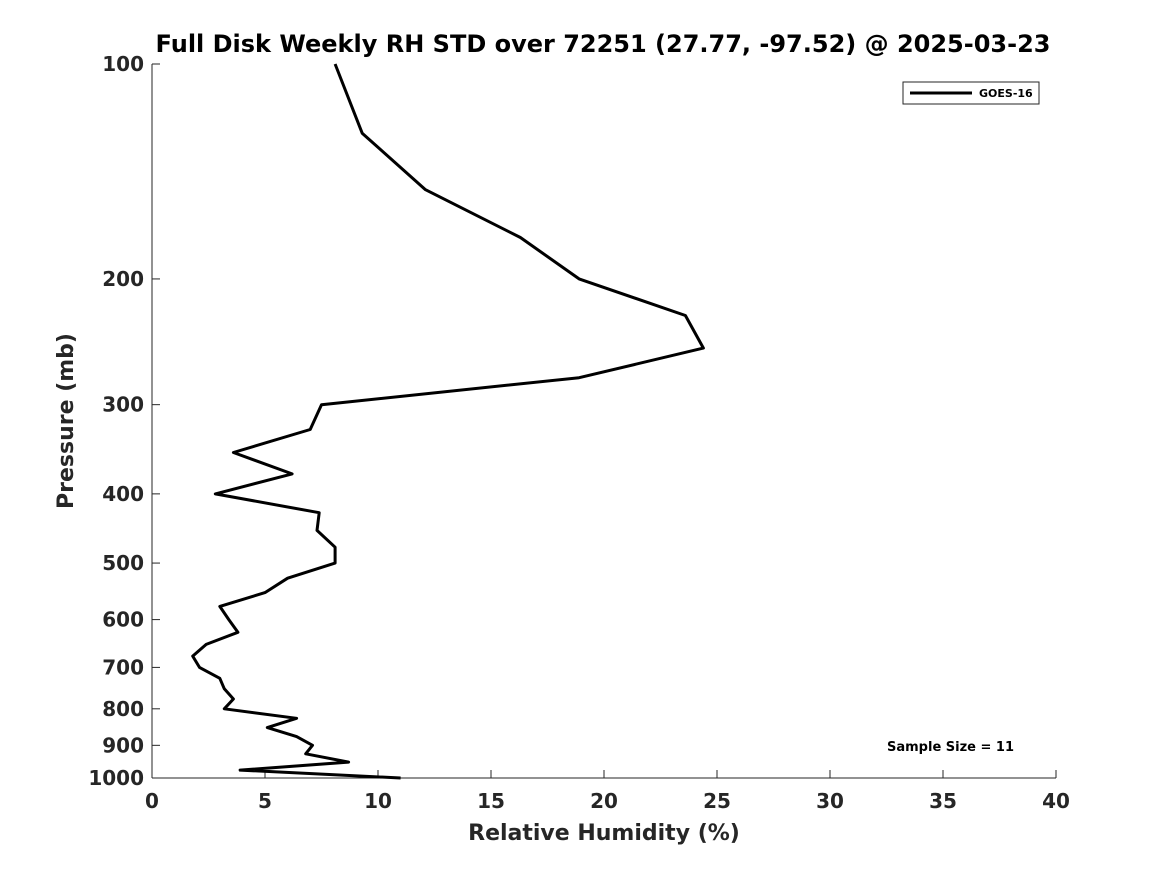 This screenshot has height=875, width=1167. What do you see at coordinates (123, 563) in the screenshot?
I see `y-tick-label-500: 500` at bounding box center [123, 563].